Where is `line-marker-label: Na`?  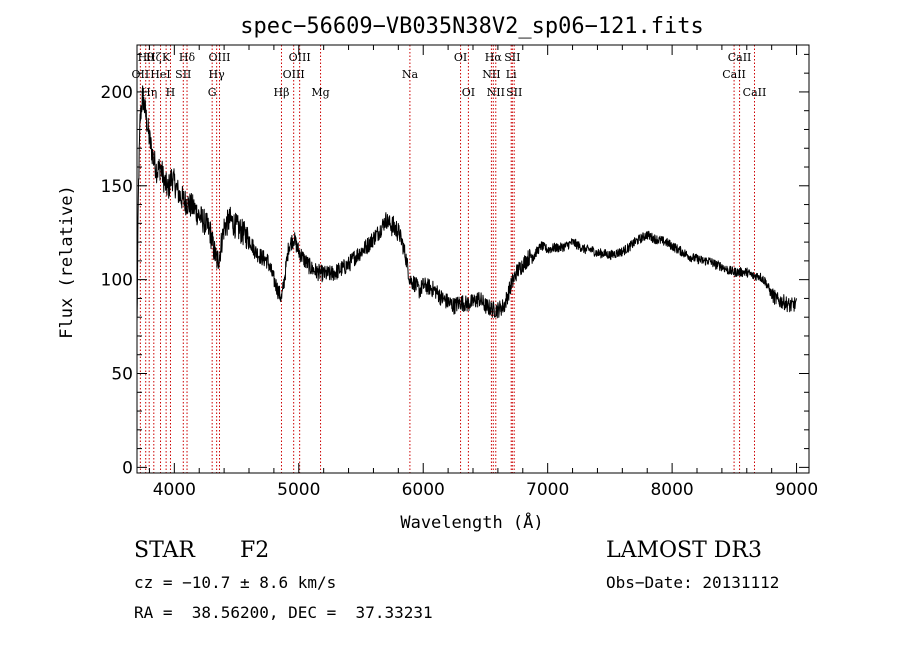 line-marker-label: Na is located at coordinates (410, 74).